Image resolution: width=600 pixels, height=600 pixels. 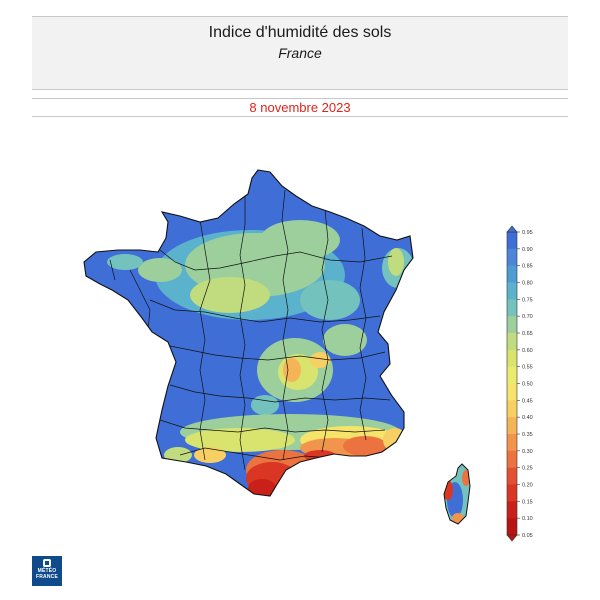 What do you see at coordinates (527, 250) in the screenshot?
I see `legend-tick-label: 0.90` at bounding box center [527, 250].